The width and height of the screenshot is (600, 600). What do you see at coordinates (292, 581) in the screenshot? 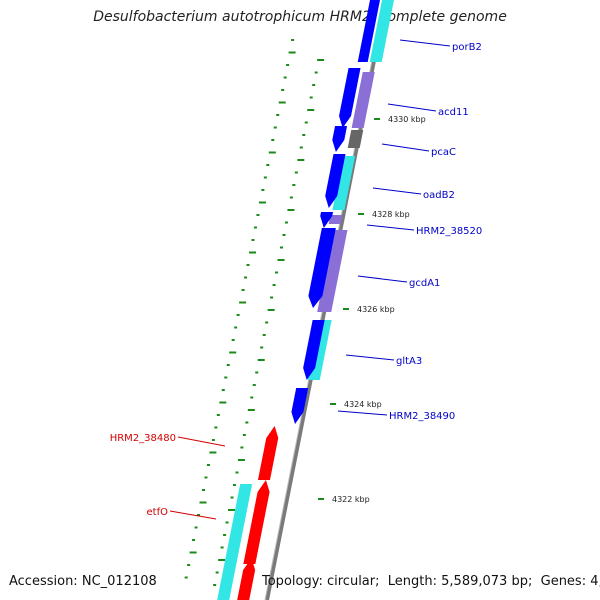
I see `topology-label: Topology:` at bounding box center [292, 581].